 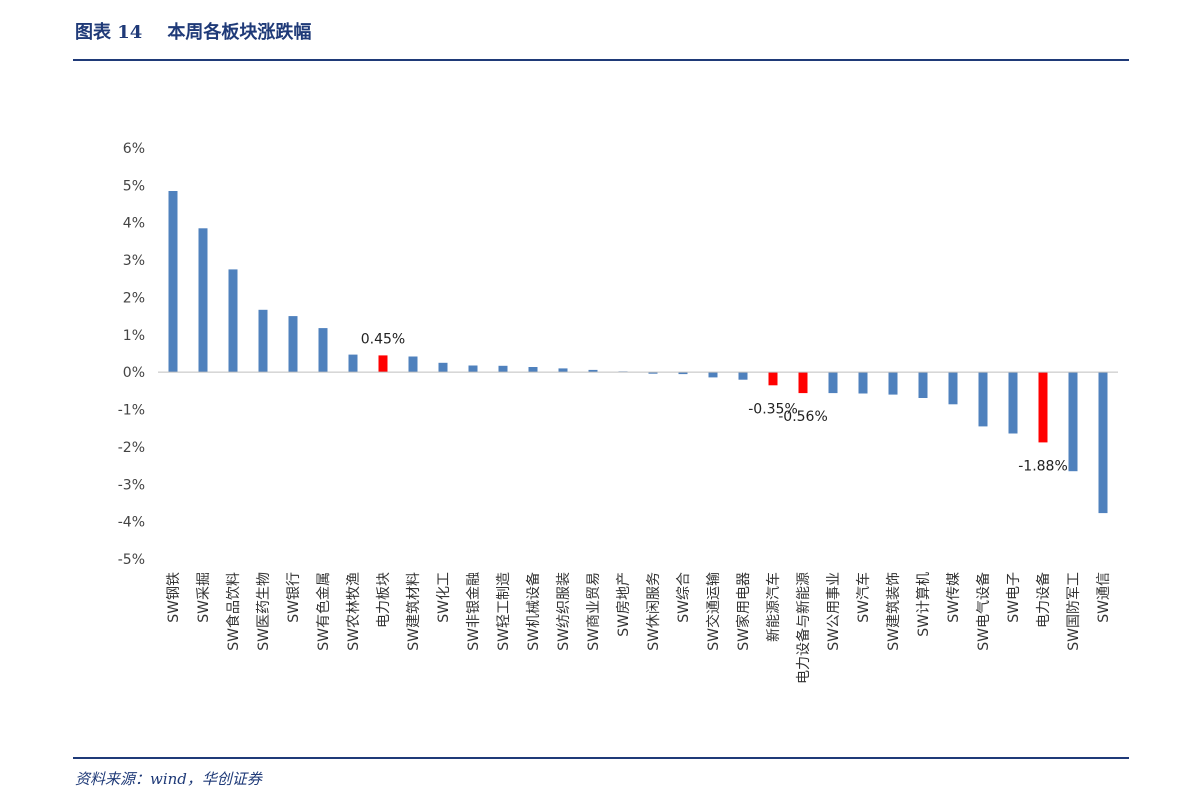 I want to click on y-axis-ticks: 6% 5% 4% 3% 2% 1% 0% -1% -2% -3% -4% -5%, so click(x=131, y=354).